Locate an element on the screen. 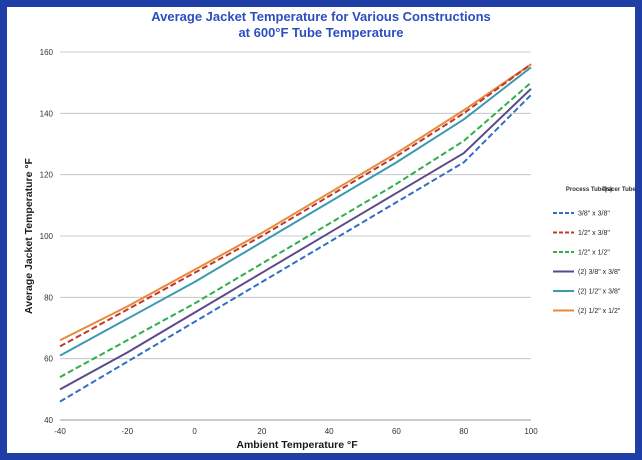 This screenshot has height=460, width=642. y-tick-label: 140 is located at coordinates (47, 113).